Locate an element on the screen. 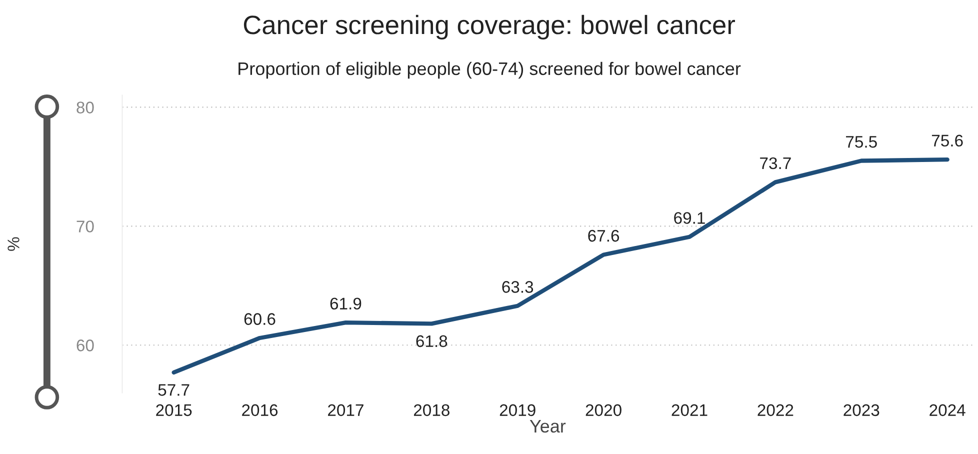  y-tick-label: 80 is located at coordinates (85, 108).